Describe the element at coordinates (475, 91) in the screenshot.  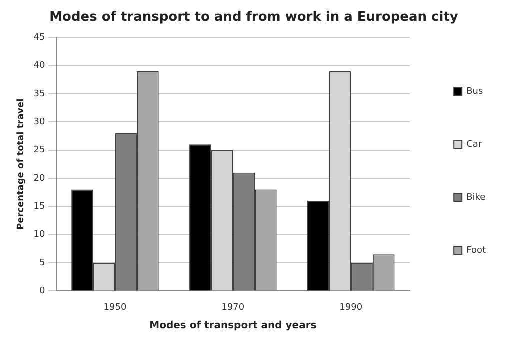
I see `legend-label: Bus` at that location.